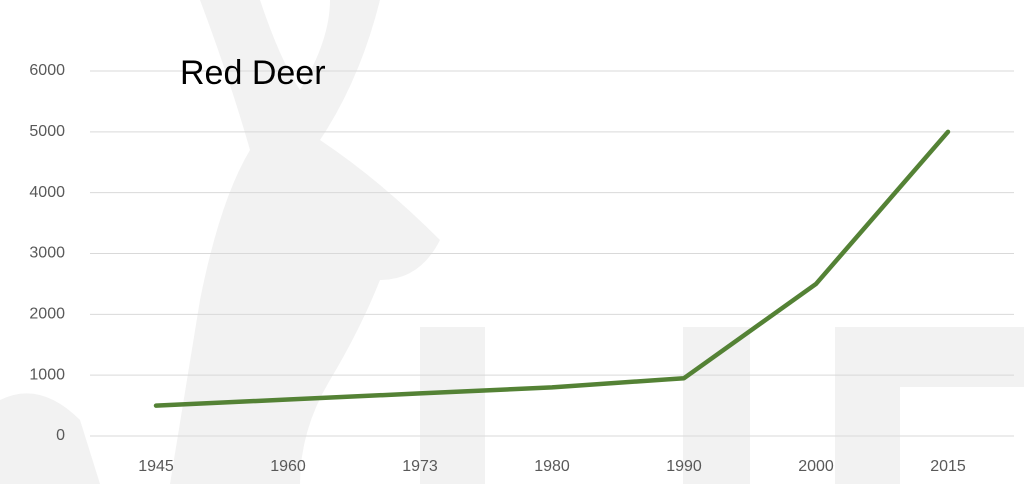 The image size is (1024, 484). I want to click on x-tick-label: 1990, so click(684, 466).